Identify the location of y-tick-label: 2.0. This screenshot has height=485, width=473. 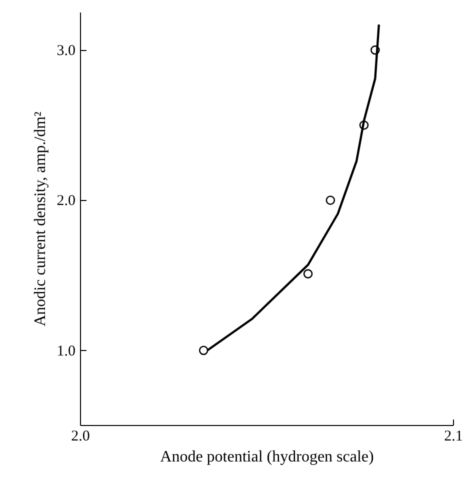
(66, 201).